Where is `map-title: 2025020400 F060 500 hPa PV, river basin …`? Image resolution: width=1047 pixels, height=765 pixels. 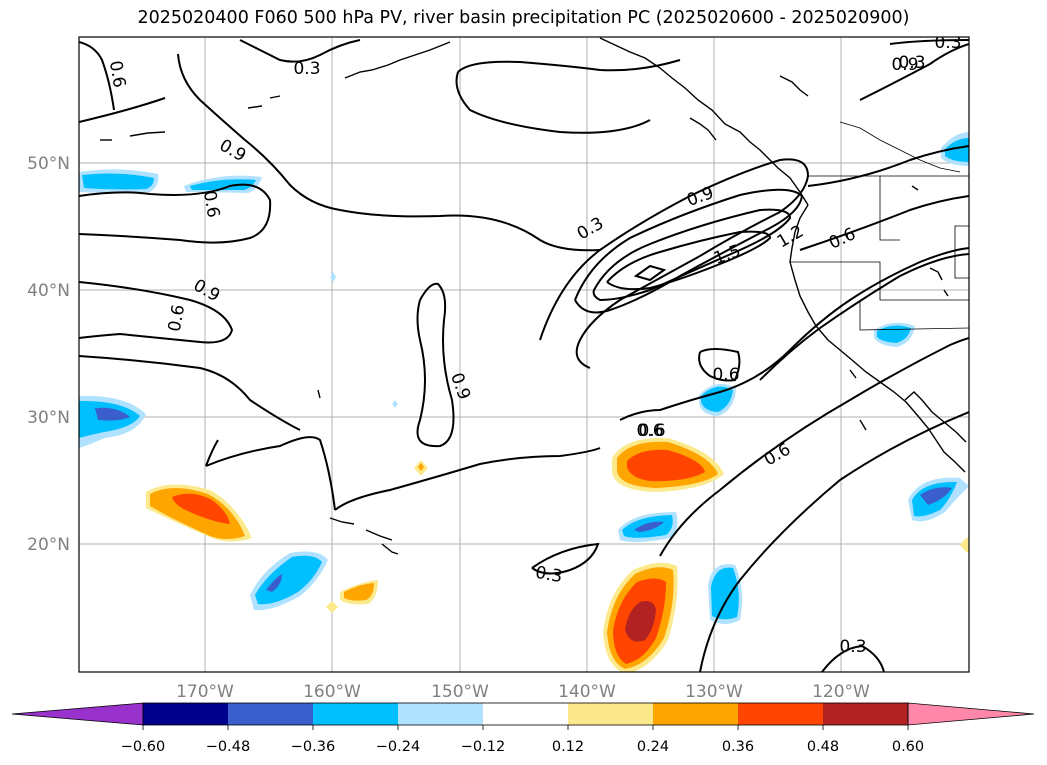 map-title: 2025020400 F060 500 hPa PV, river basin … is located at coordinates (523, 18).